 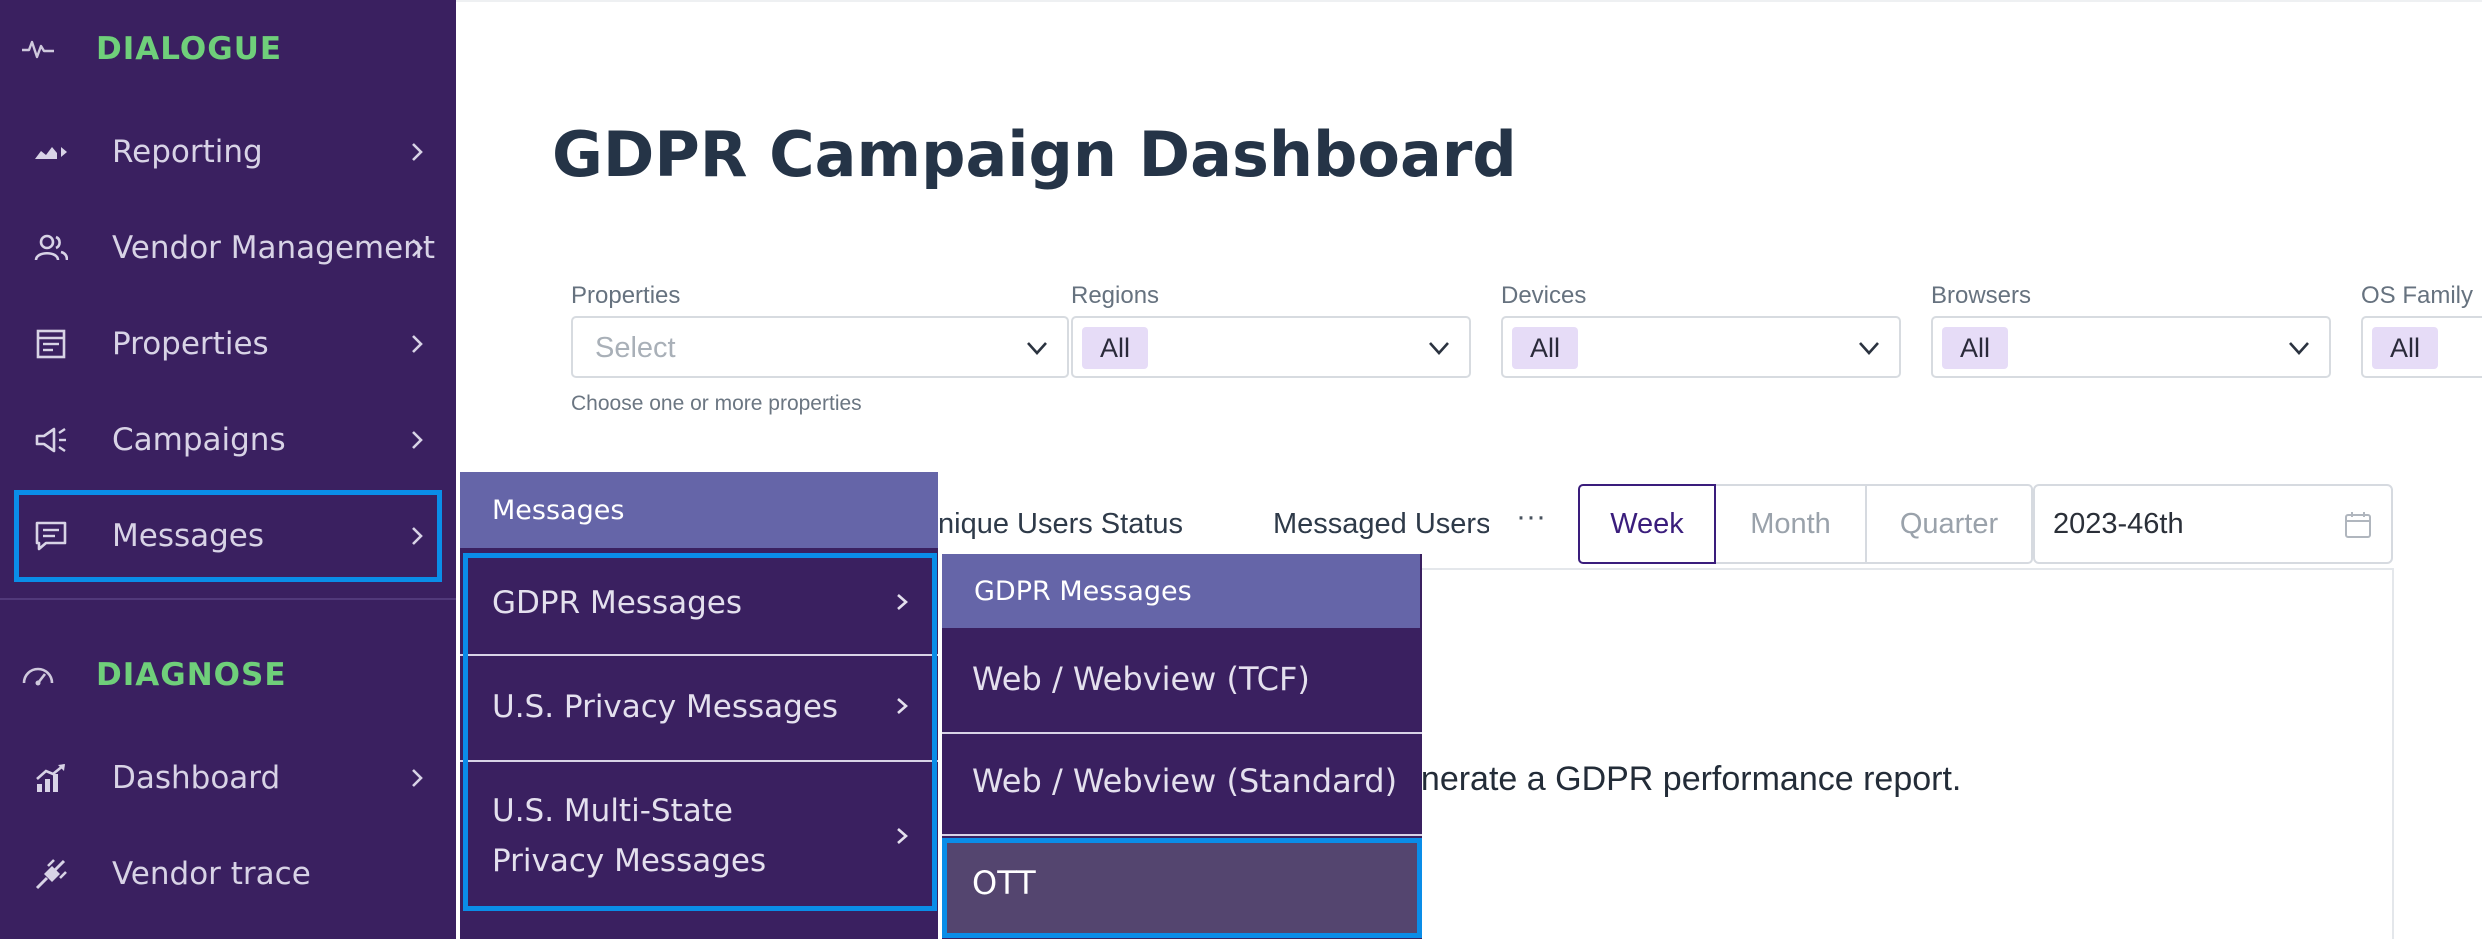 I want to click on sidebar-item-properties: Properties, so click(x=228, y=344).